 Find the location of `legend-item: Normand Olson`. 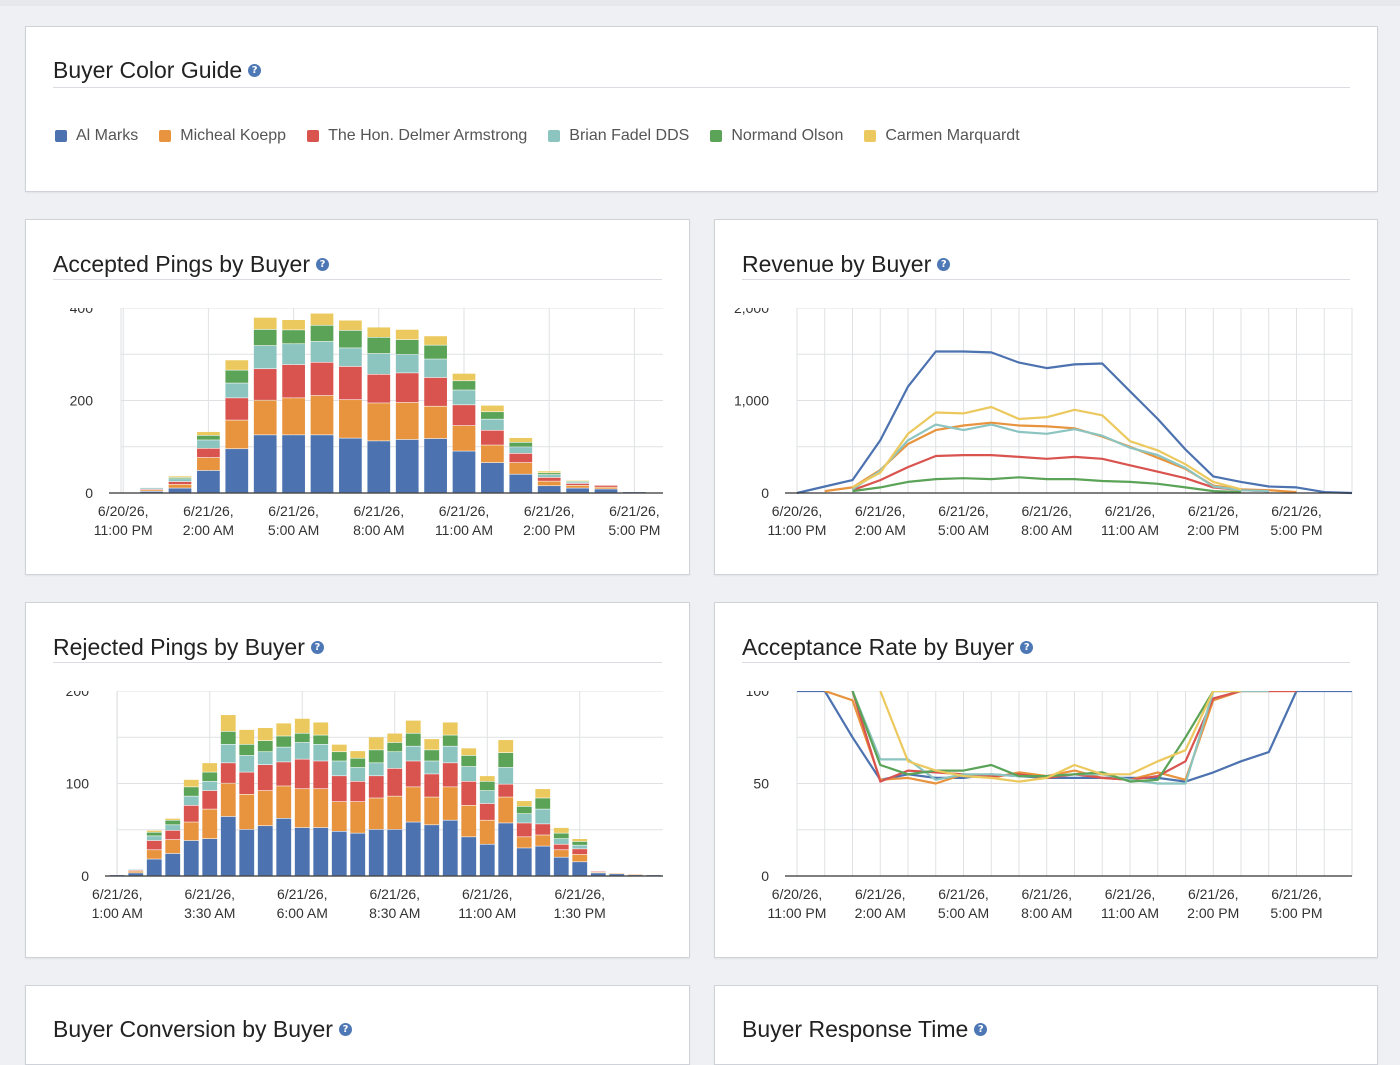

legend-item: Normand Olson is located at coordinates (776, 136).